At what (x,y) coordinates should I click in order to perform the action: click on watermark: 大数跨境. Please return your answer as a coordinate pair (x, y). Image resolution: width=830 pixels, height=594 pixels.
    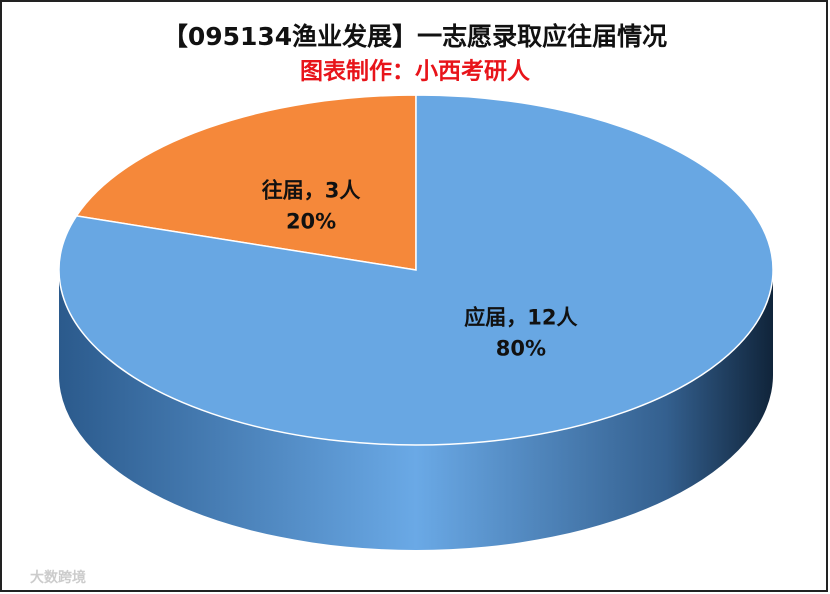
    Looking at the image, I should click on (58, 577).